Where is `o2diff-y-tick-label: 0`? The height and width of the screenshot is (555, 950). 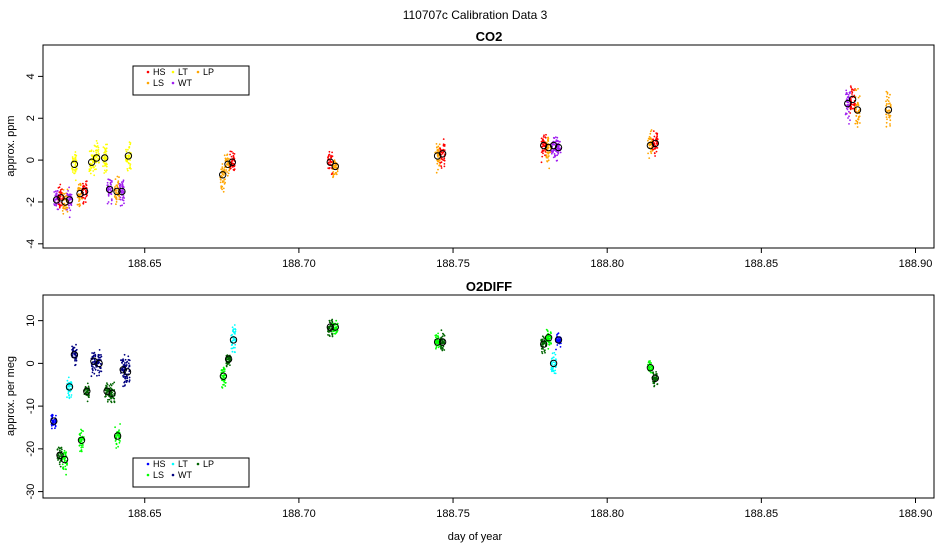
o2diff-y-tick-label: 0 is located at coordinates (31, 363).